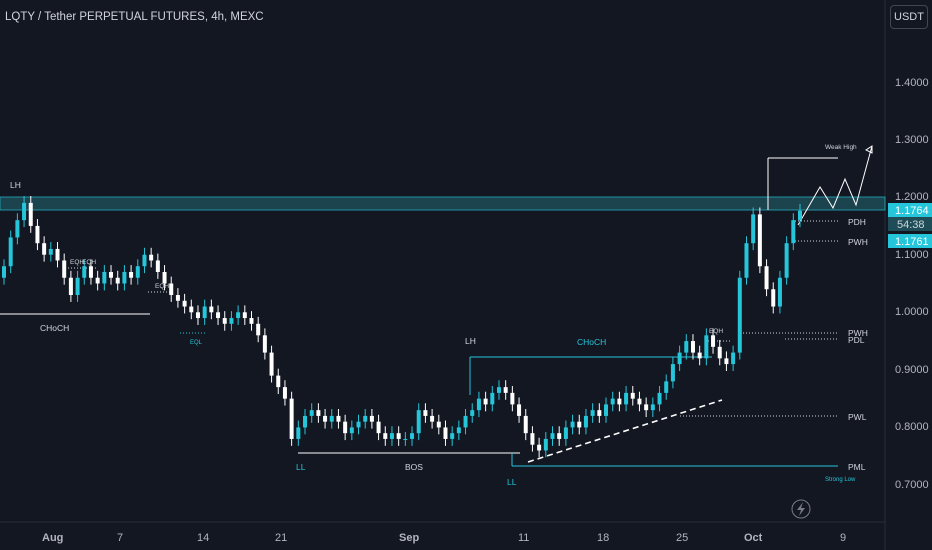  I want to click on bos-label: BOS, so click(414, 467).